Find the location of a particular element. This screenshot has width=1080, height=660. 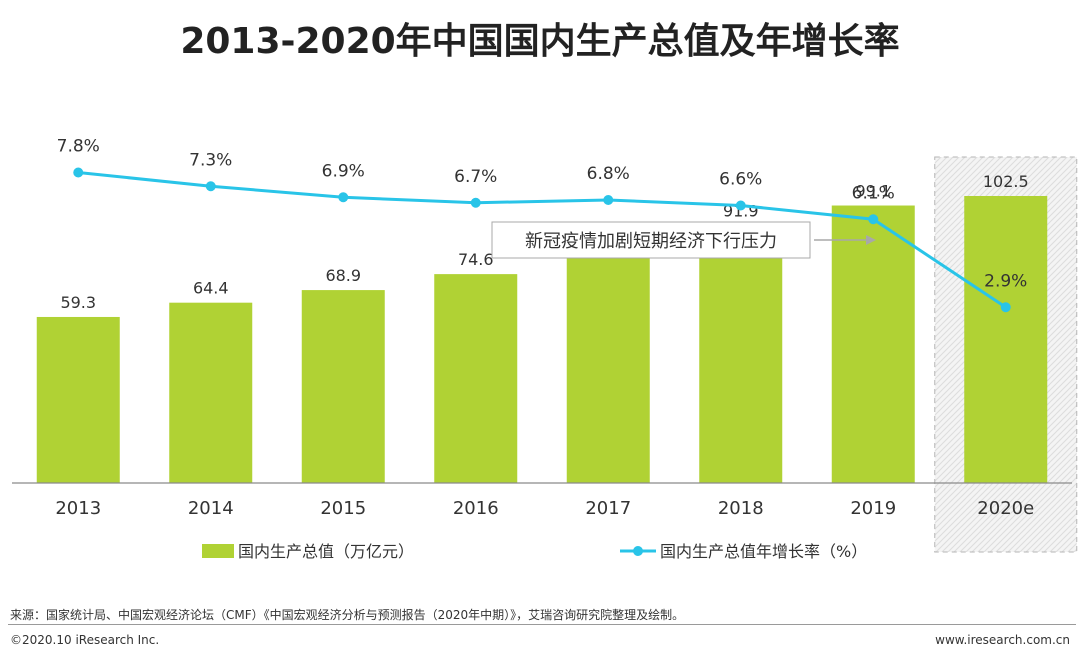

growth-point-2016 is located at coordinates (475, 202).